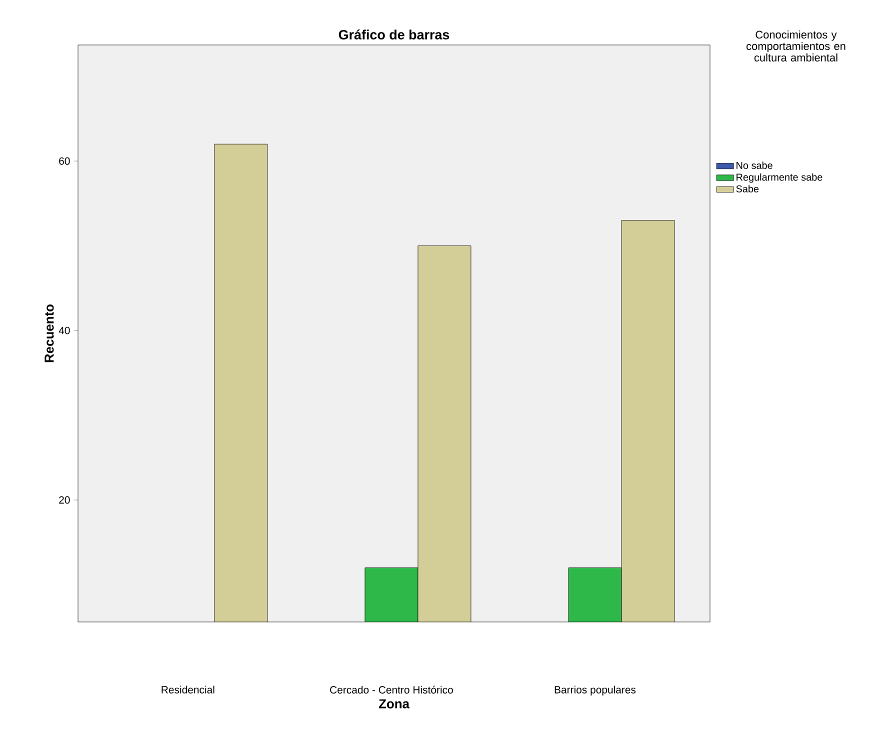 The width and height of the screenshot is (877, 733). I want to click on legend-label: No sabe, so click(754, 165).